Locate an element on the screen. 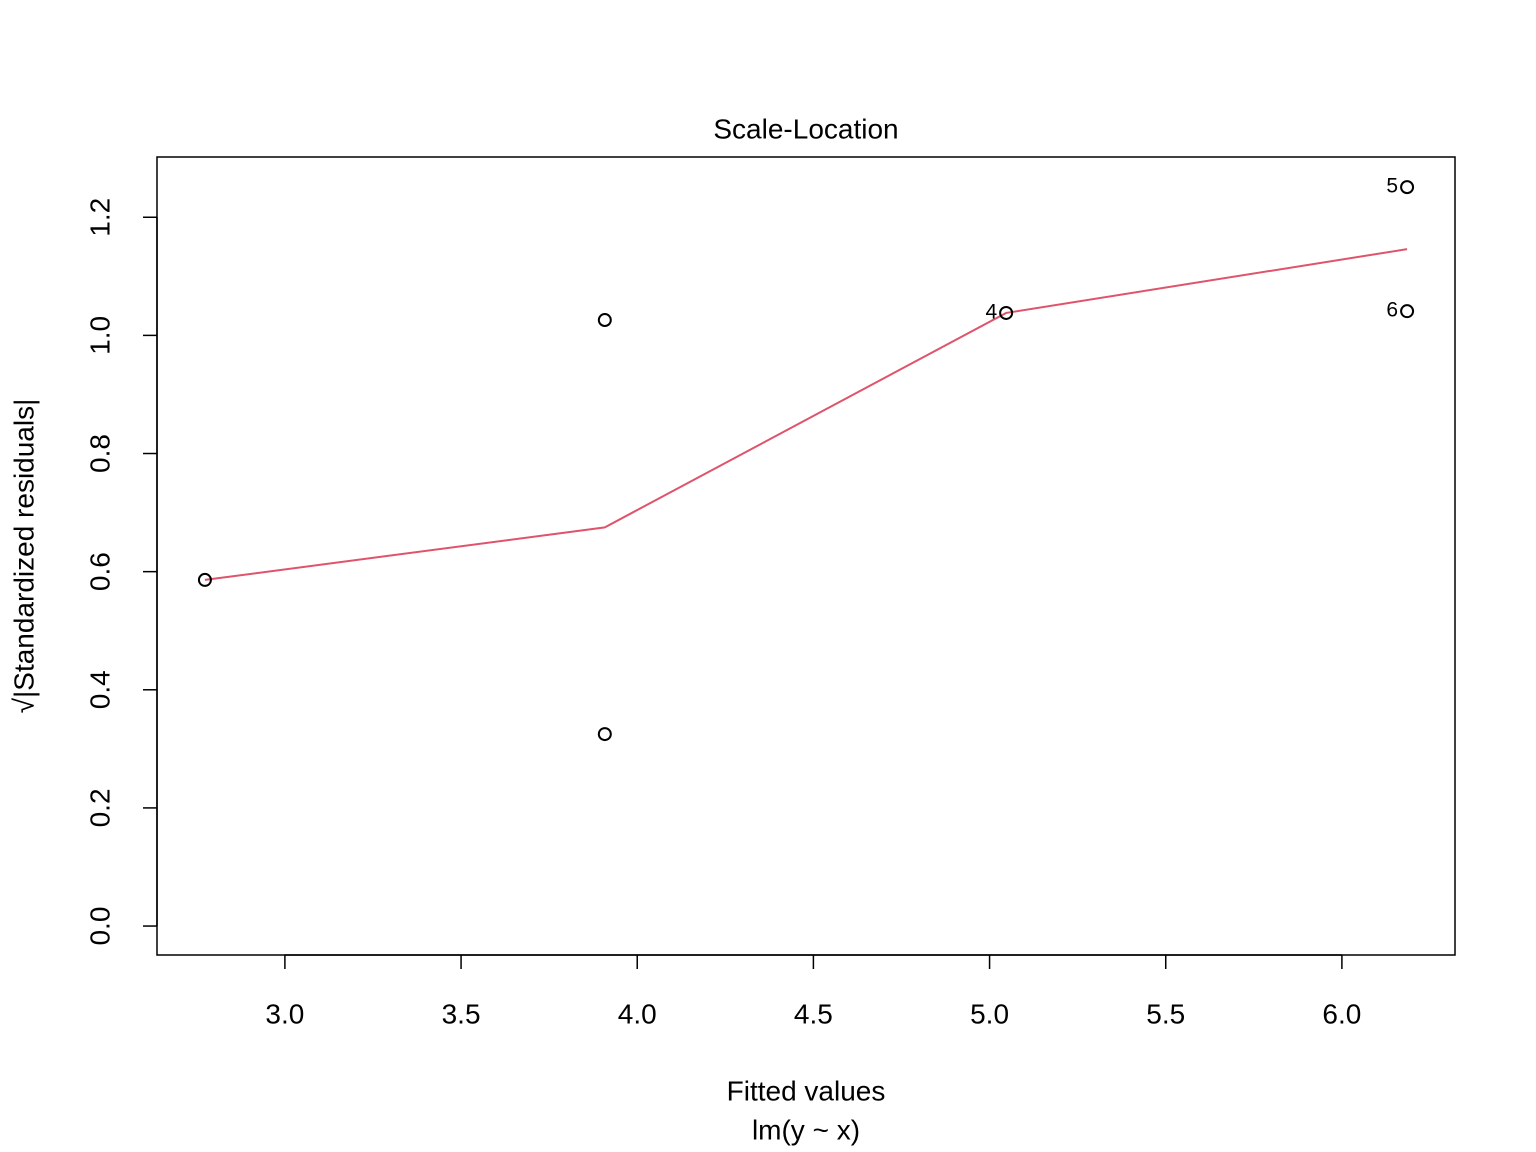  y-tick-label: 1.0 is located at coordinates (99, 335).